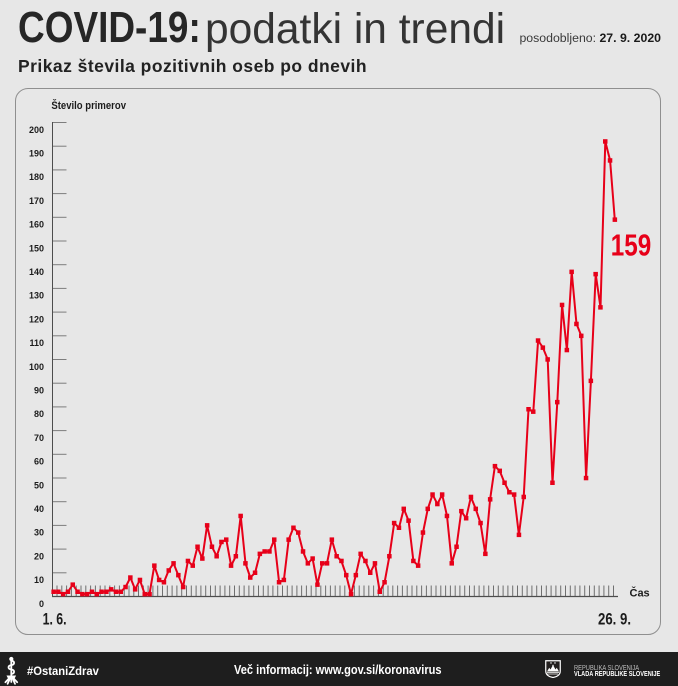  I want to click on svg-text: 190, so click(36, 154).